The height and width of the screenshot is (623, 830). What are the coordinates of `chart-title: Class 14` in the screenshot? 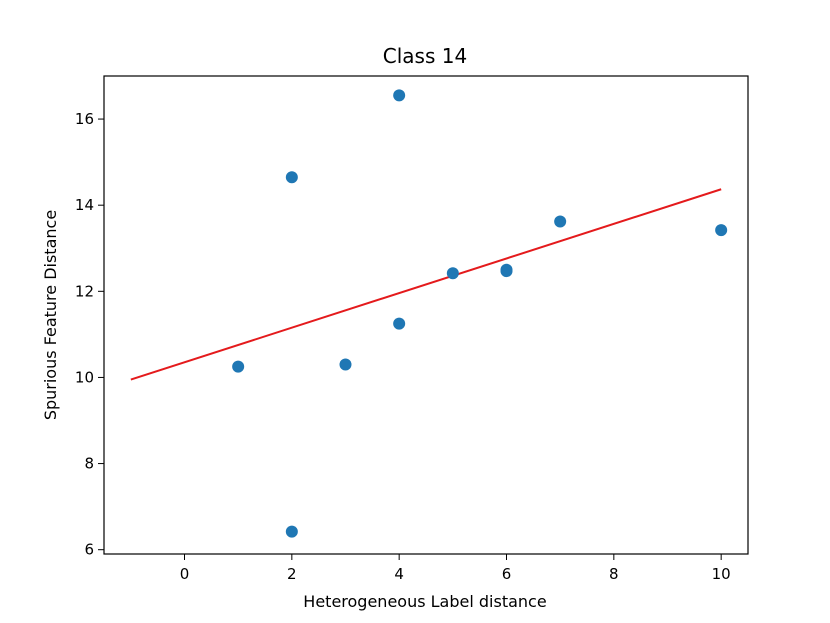 It's located at (425, 56).